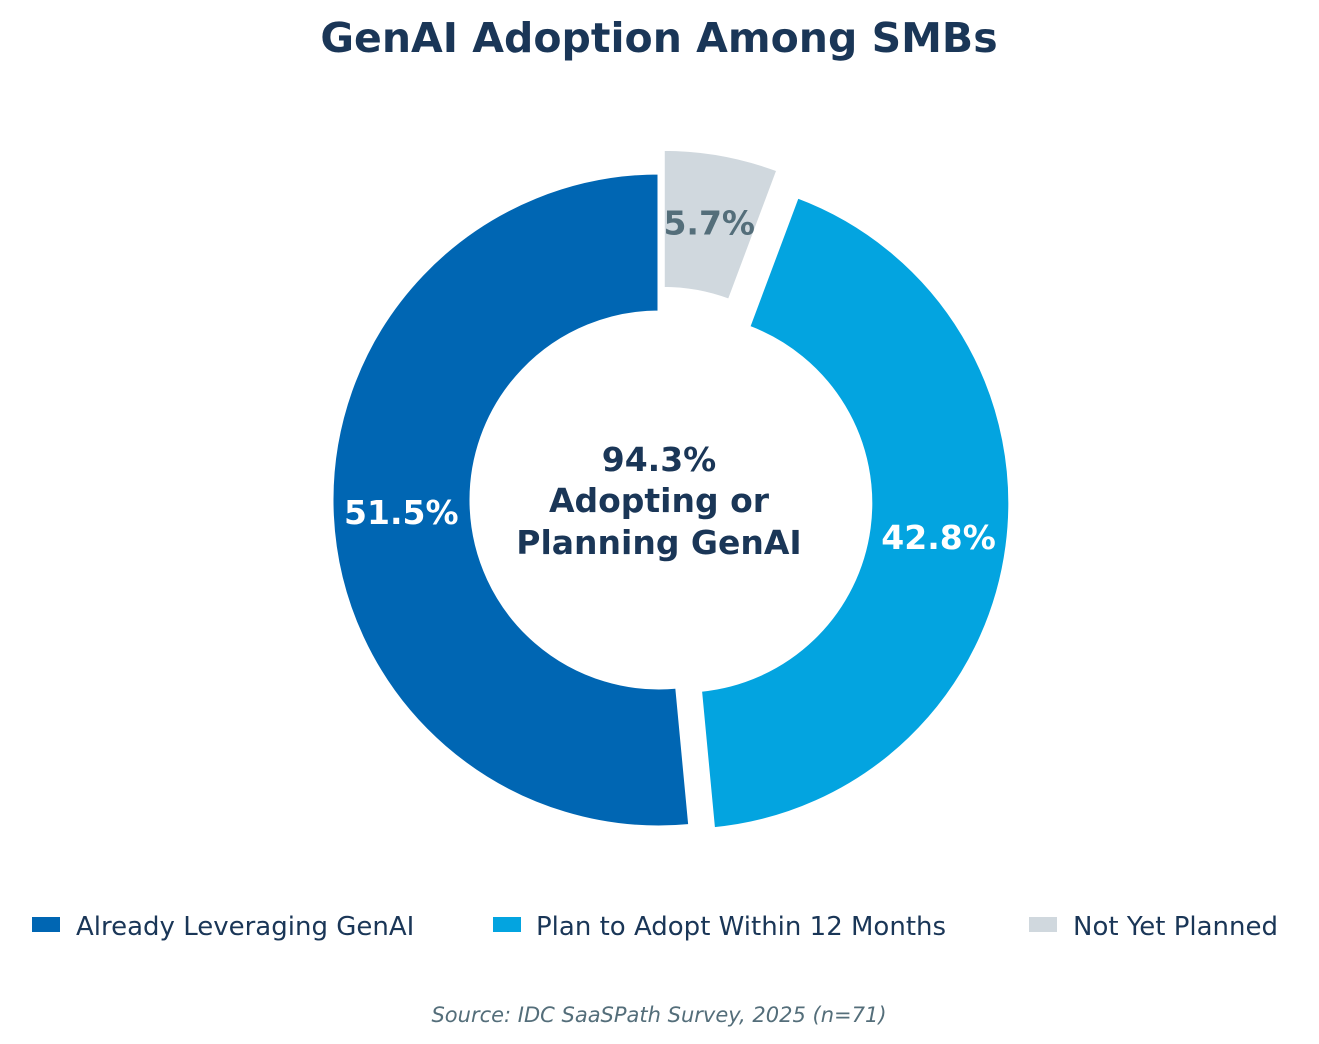  I want to click on legend-label-plan-to-adopt: Plan to Adopt Within 12 Months, so click(741, 927).